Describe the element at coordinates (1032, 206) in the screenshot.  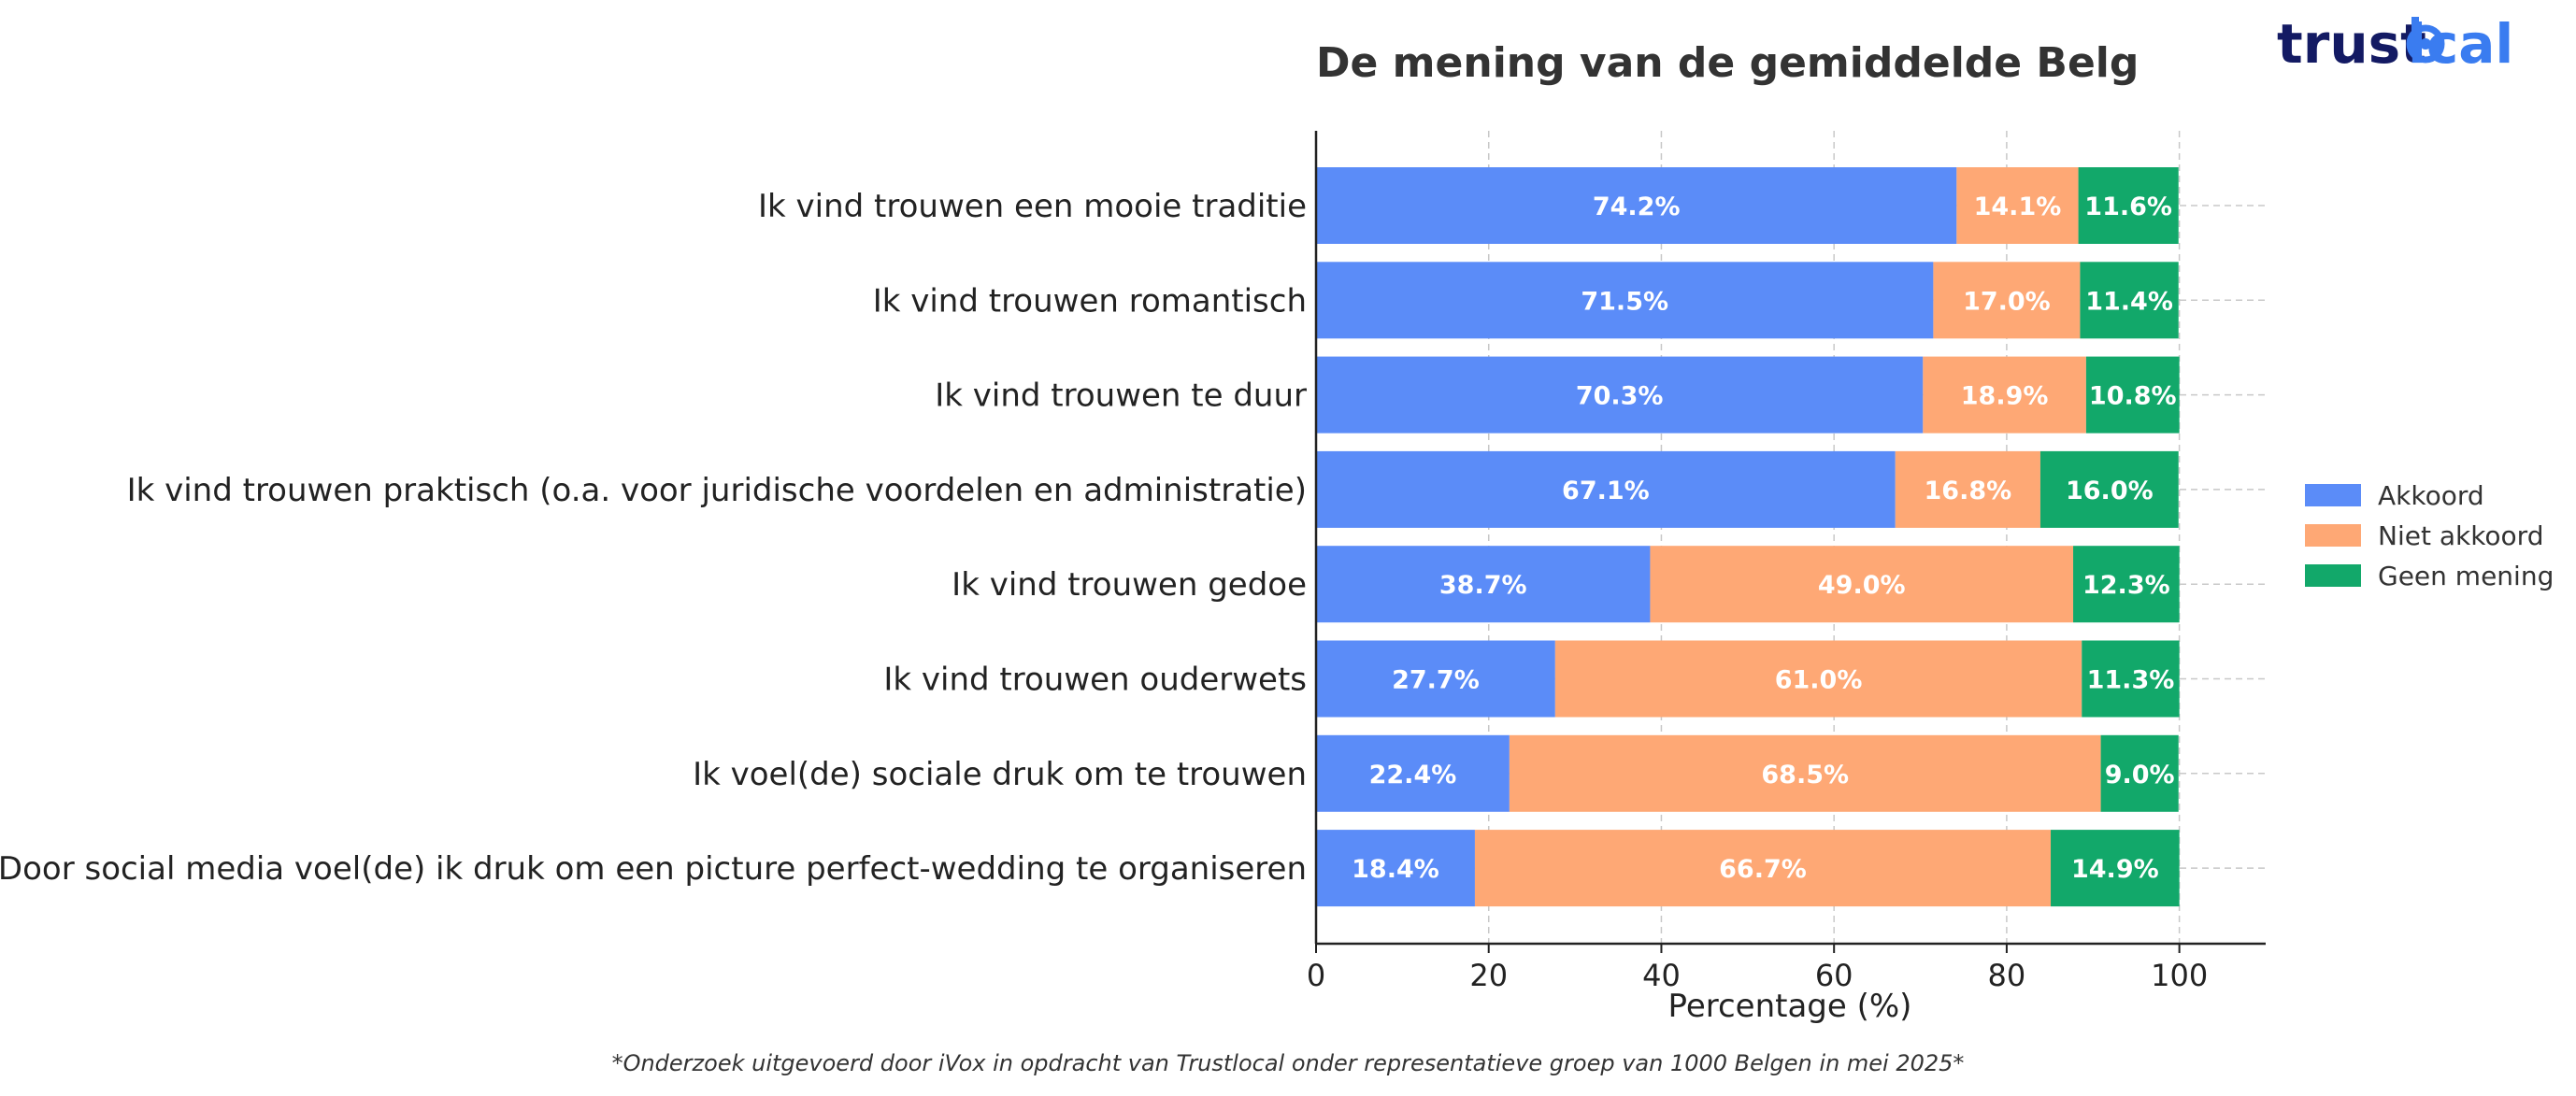
I see `y-tick-label: Ik vind trouwen een mooie traditie` at that location.